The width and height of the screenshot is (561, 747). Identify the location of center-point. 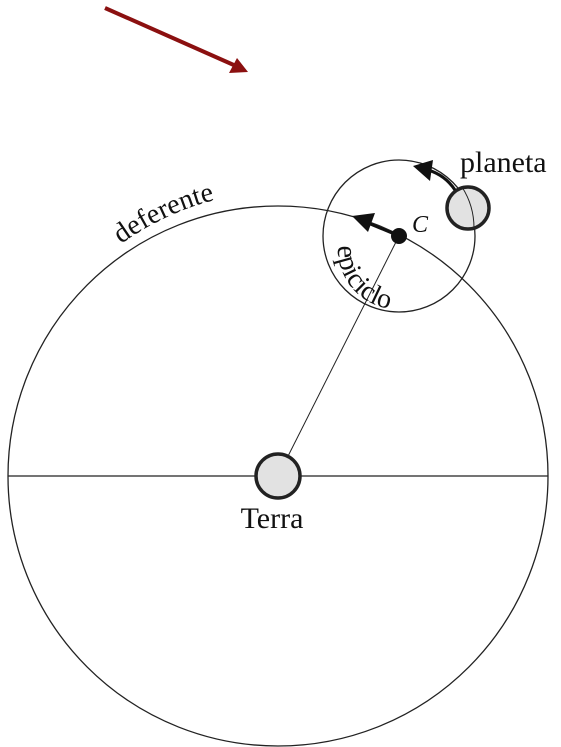
(399, 236).